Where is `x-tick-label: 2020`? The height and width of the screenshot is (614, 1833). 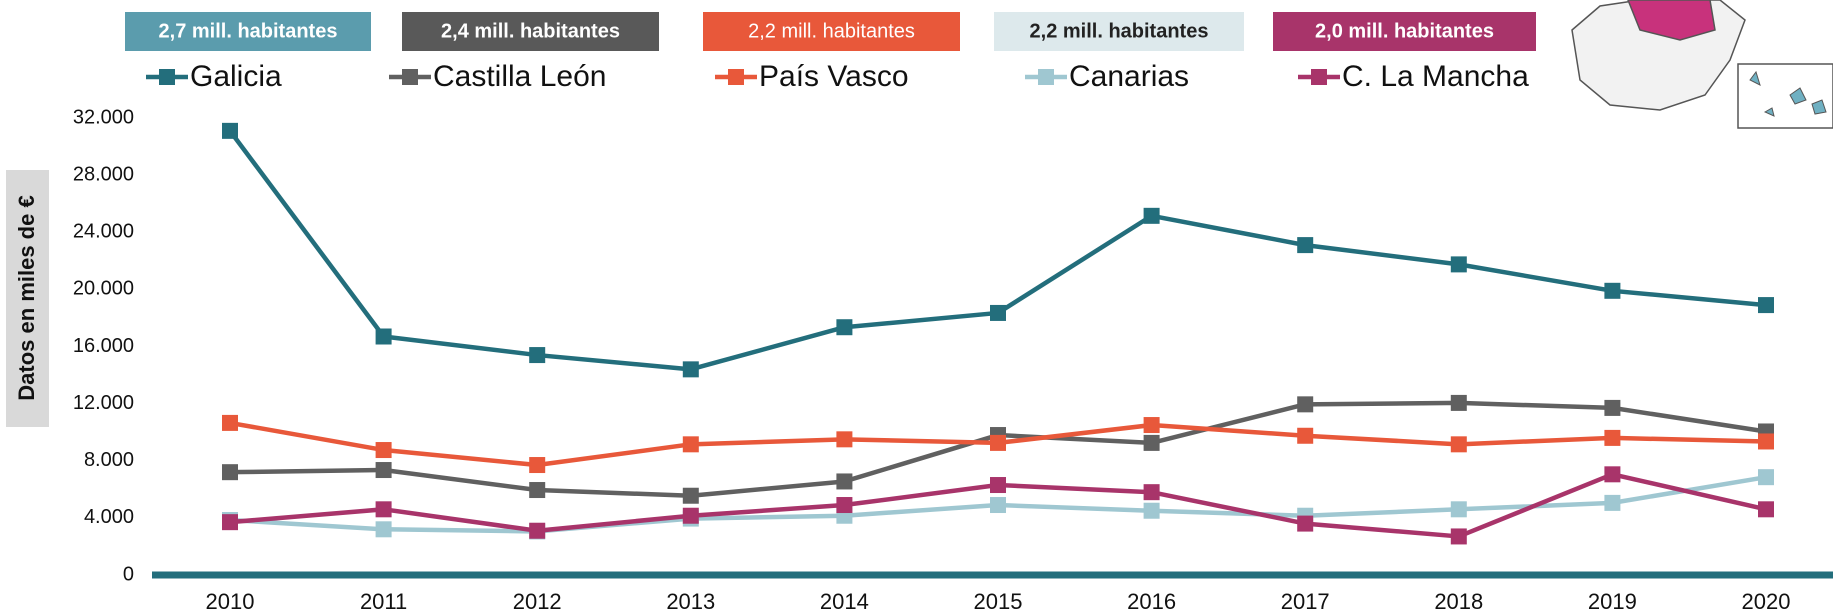 x-tick-label: 2020 is located at coordinates (1766, 601).